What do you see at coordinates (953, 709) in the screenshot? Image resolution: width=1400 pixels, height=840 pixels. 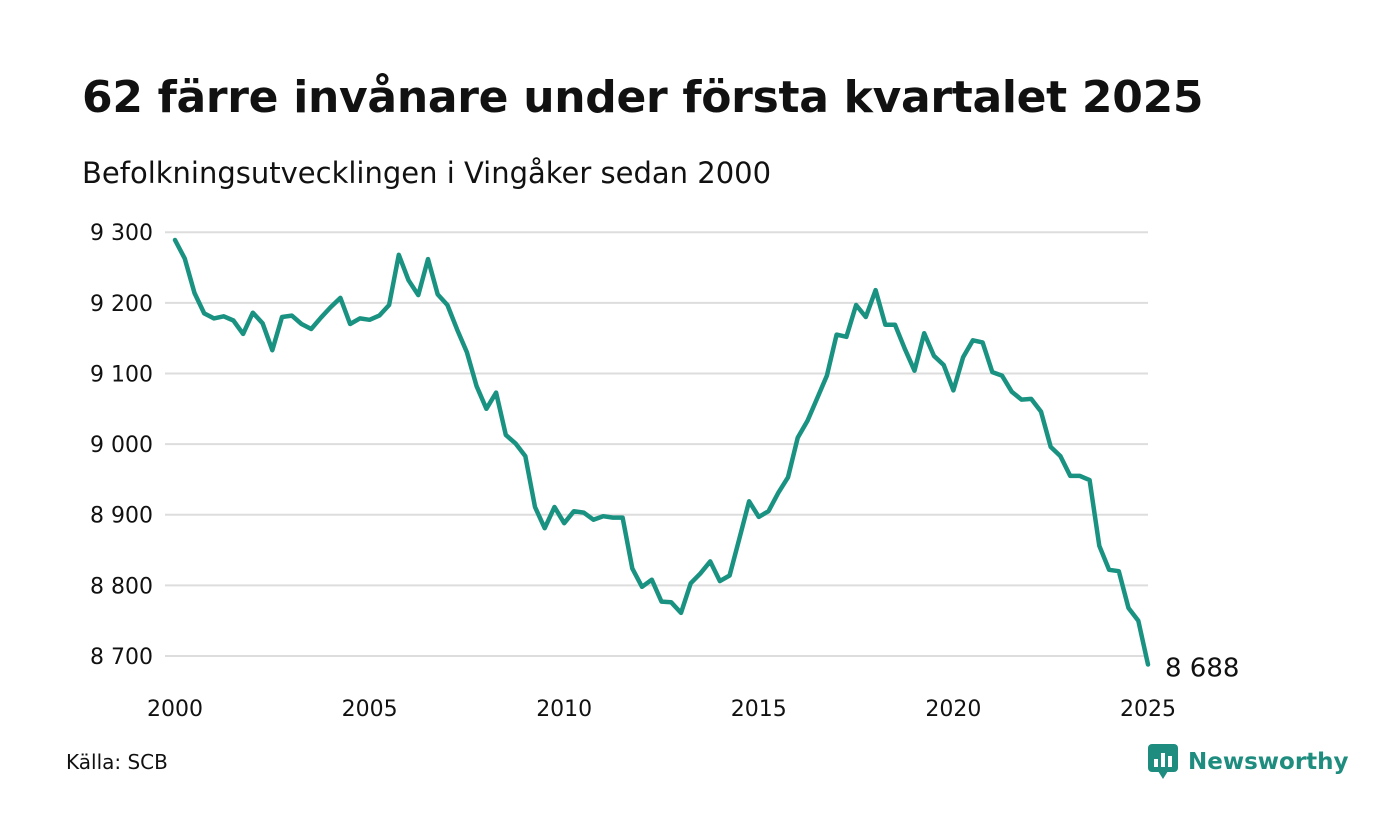 I see `x-tick-label: 2020` at bounding box center [953, 709].